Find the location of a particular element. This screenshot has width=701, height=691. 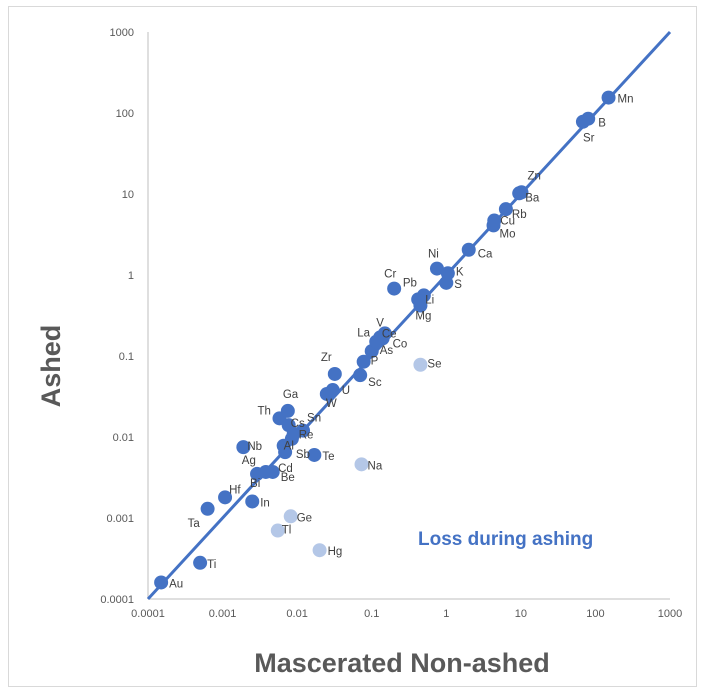

x-tick-label-5: 10 is located at coordinates (521, 614).